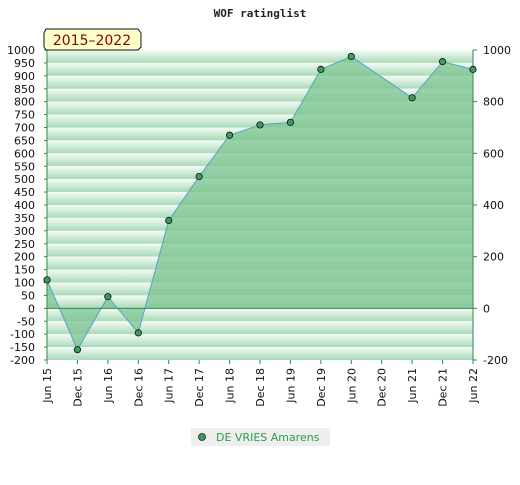 This screenshot has width=520, height=485. I want to click on y-tick-label-right: 600, so click(493, 153).